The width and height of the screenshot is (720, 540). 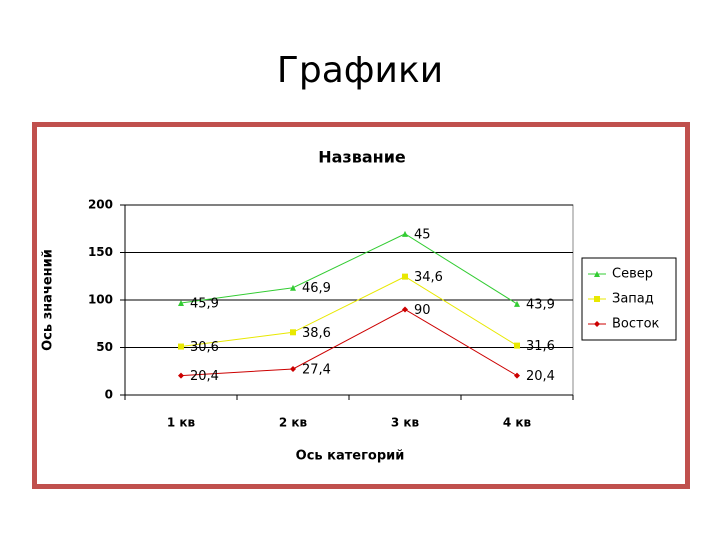 What do you see at coordinates (293, 423) in the screenshot?
I see `x-tick-label: 2 кв` at bounding box center [293, 423].